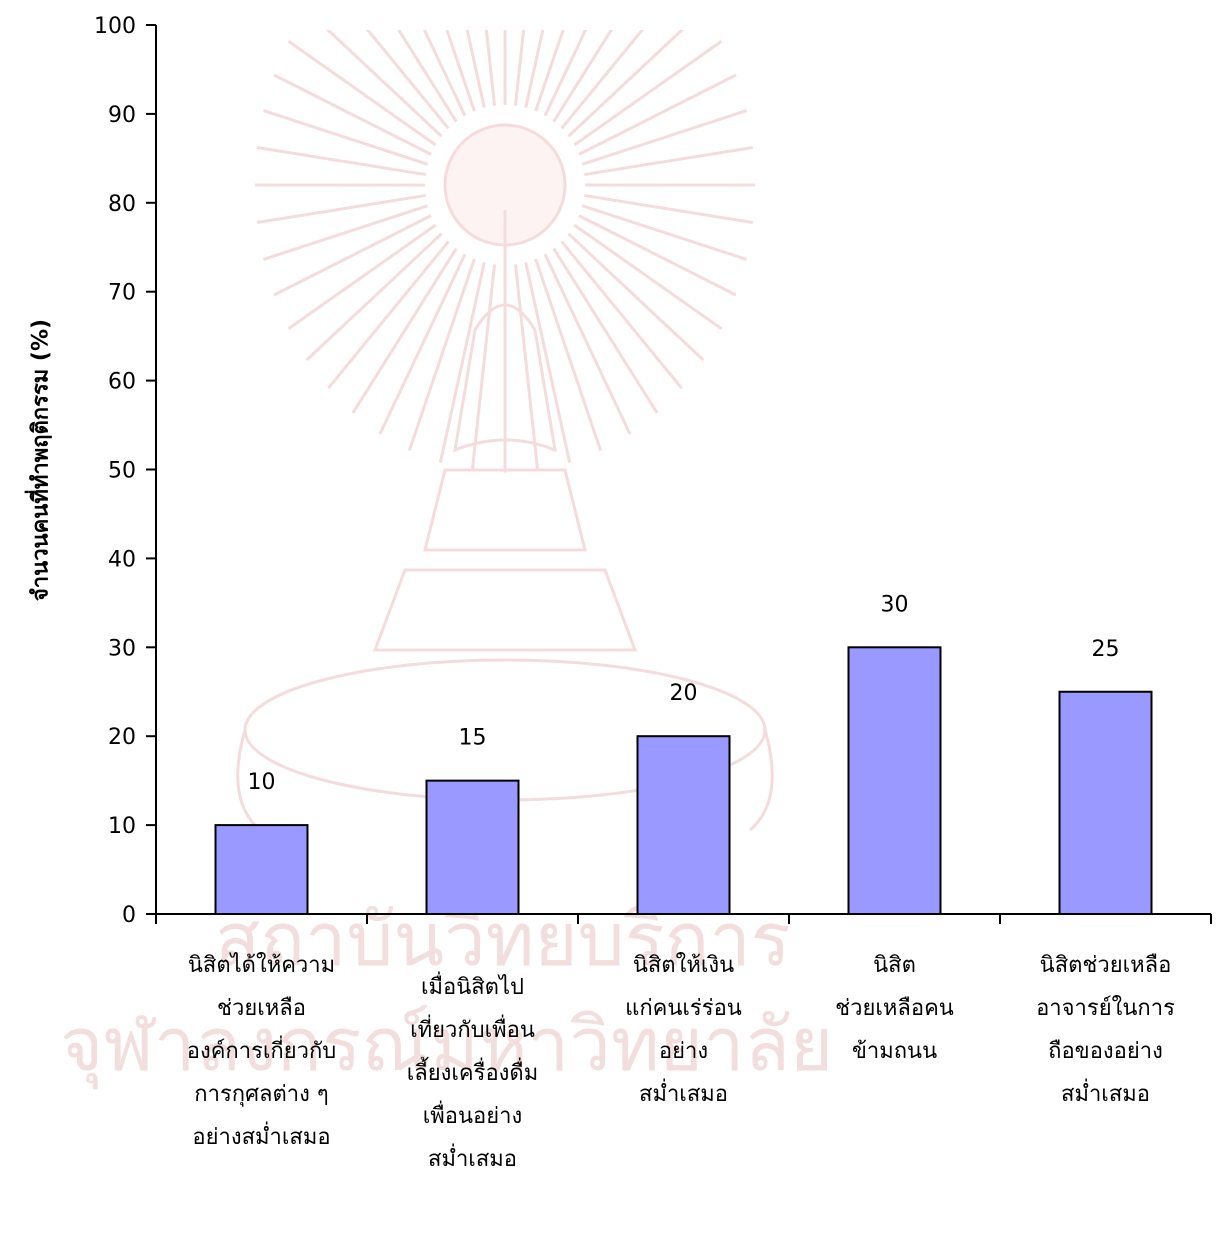 This screenshot has height=1256, width=1223. I want to click on y-tick-label: 10, so click(122, 826).